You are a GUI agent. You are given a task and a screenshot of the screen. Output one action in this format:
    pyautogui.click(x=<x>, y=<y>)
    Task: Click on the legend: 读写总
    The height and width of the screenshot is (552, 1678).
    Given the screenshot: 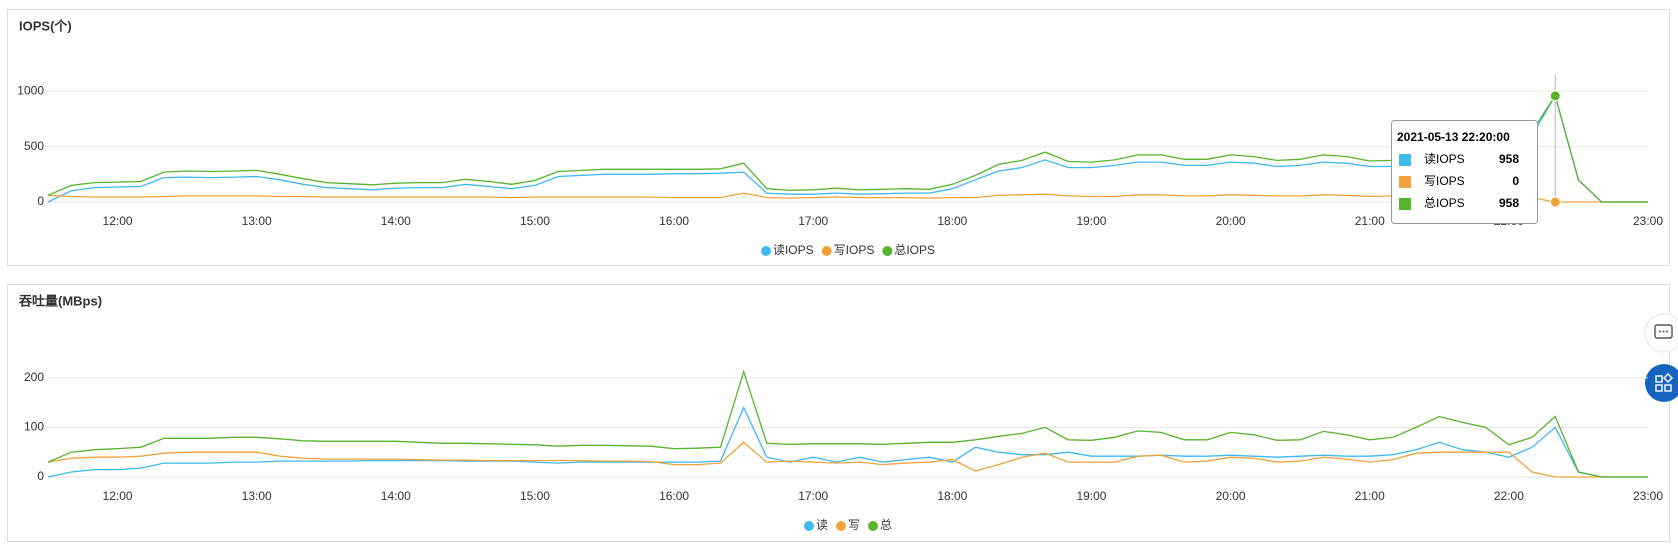 What is the action you would take?
    pyautogui.click(x=847, y=525)
    